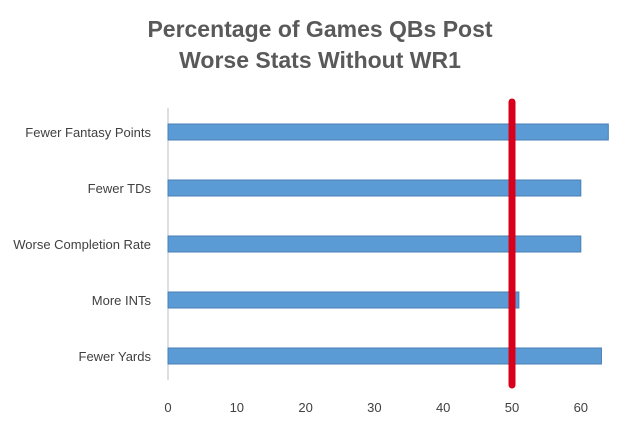 This screenshot has width=640, height=427. I want to click on bar-worse-completion-rate, so click(374, 244).